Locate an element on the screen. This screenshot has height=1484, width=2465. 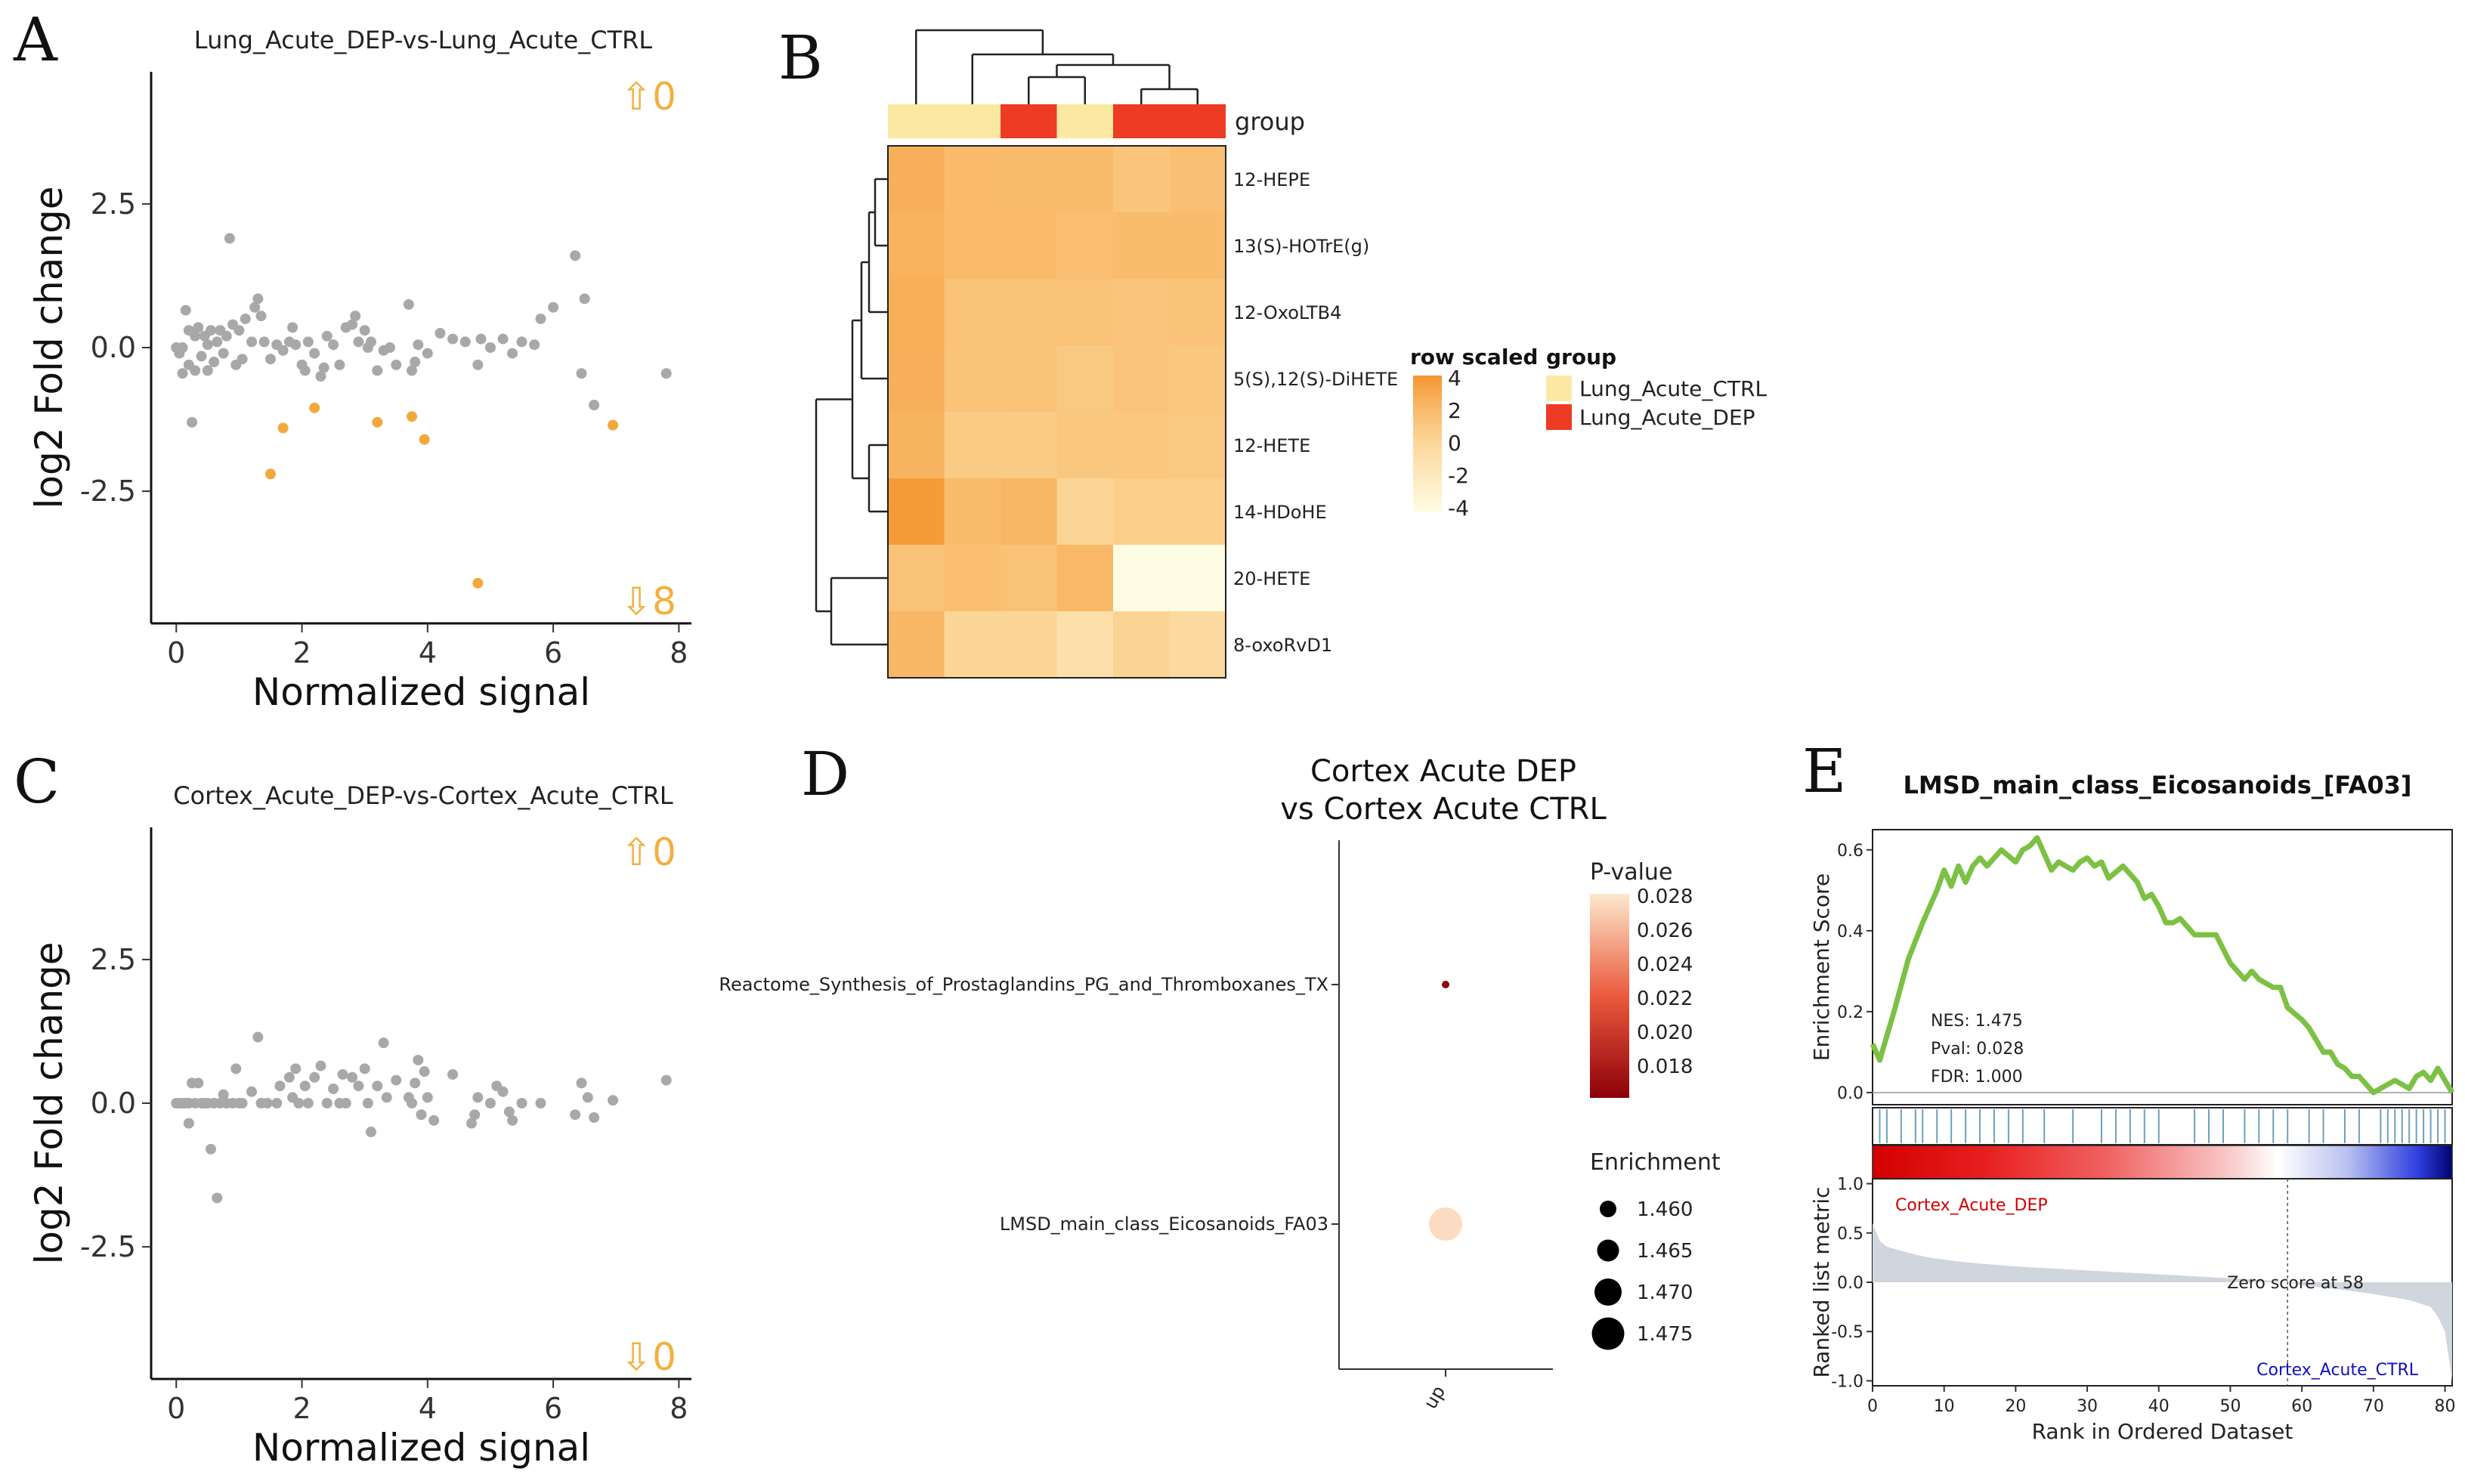
pvalue-legend-tick: 0.026 is located at coordinates (1665, 931).